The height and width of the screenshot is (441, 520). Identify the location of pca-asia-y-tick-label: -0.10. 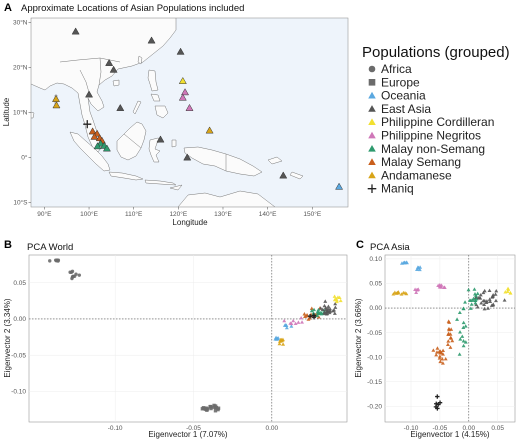
(374, 357).